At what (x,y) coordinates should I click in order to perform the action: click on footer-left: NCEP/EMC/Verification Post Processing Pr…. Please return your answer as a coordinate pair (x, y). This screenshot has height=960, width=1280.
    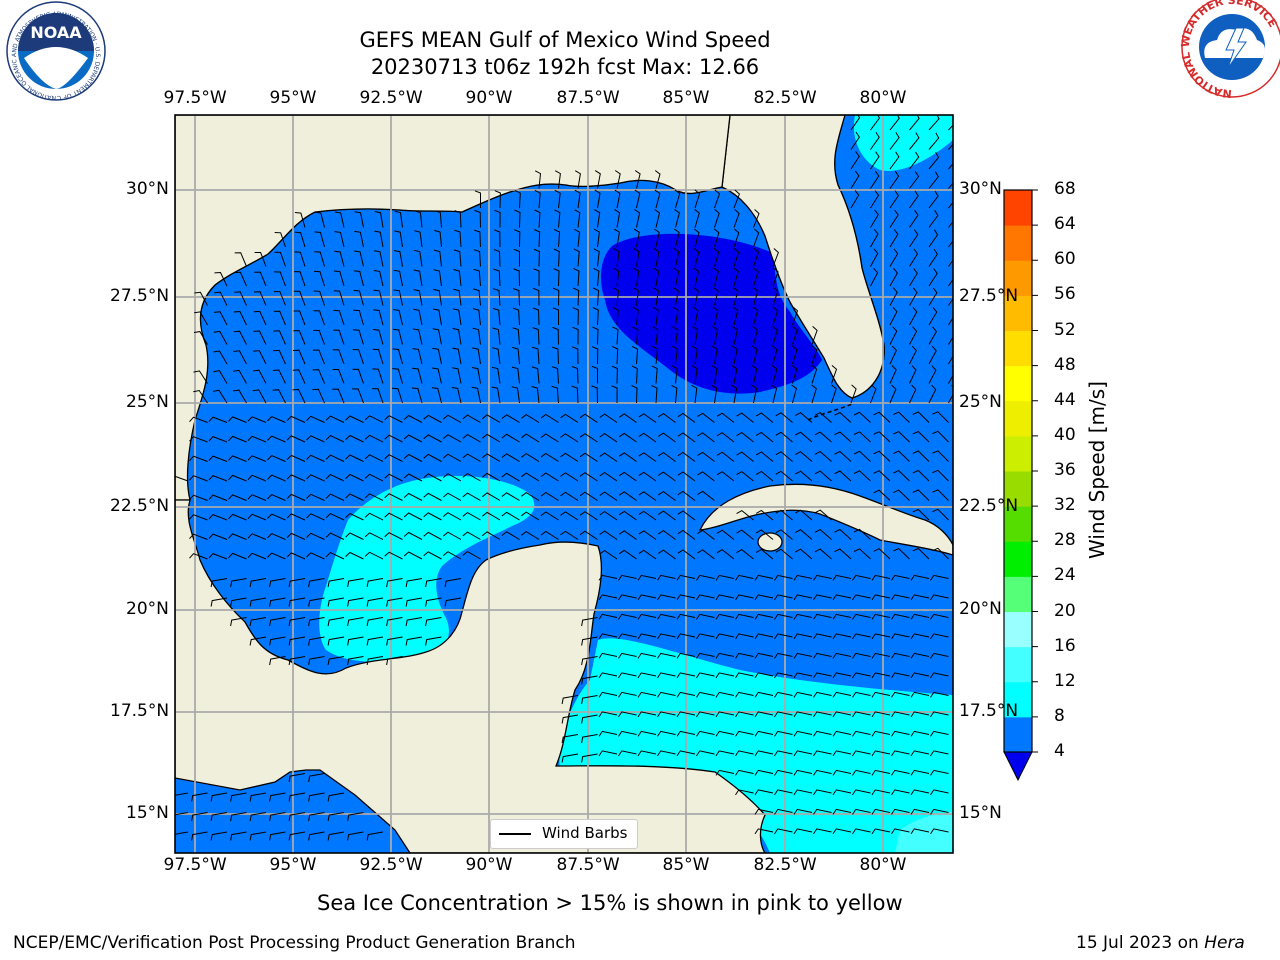
    Looking at the image, I should click on (294, 943).